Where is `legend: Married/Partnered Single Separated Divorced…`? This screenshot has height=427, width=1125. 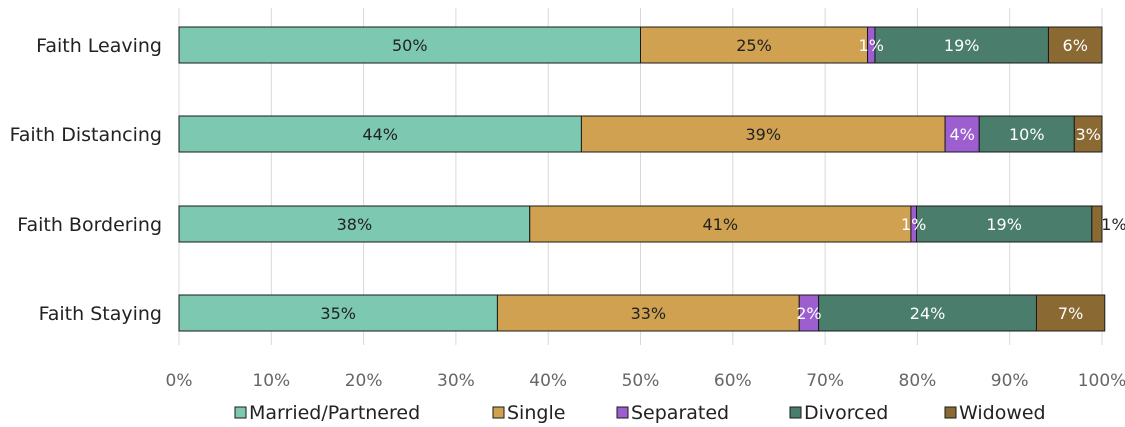
legend: Married/Partnered Single Separated Divorced… is located at coordinates (640, 413).